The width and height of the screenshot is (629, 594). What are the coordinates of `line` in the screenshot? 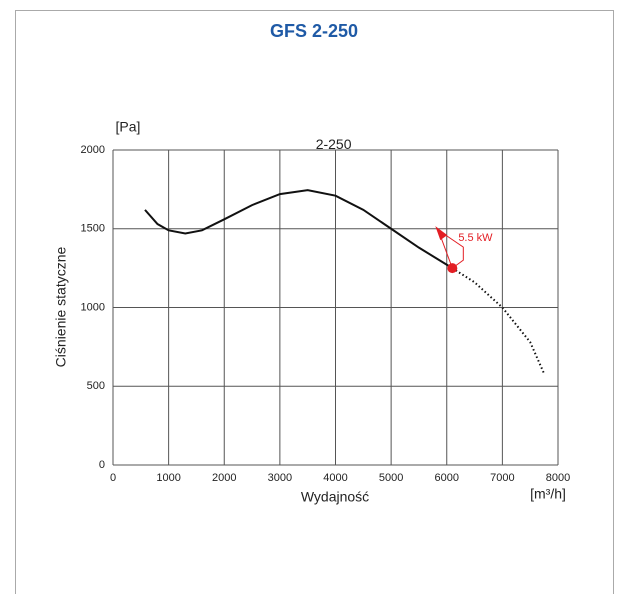 It's located at (298, 229).